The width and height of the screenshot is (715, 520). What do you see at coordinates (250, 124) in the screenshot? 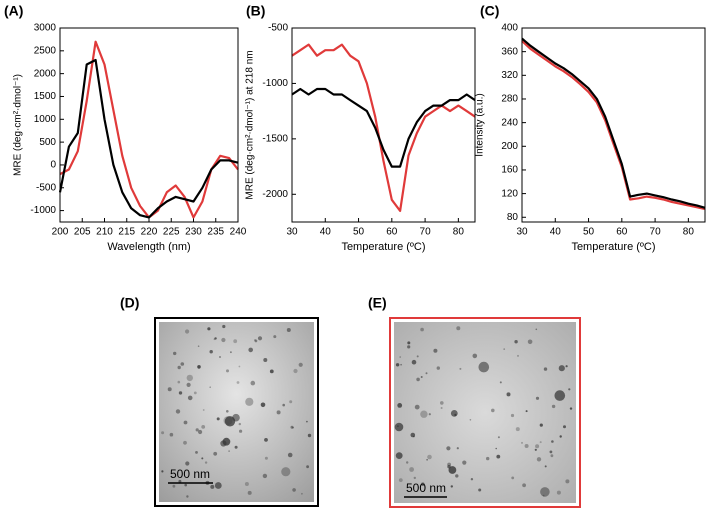
I see `y-axis-title: MRE (deg·cm²·dmol⁻¹) at 218 nm` at bounding box center [250, 124].